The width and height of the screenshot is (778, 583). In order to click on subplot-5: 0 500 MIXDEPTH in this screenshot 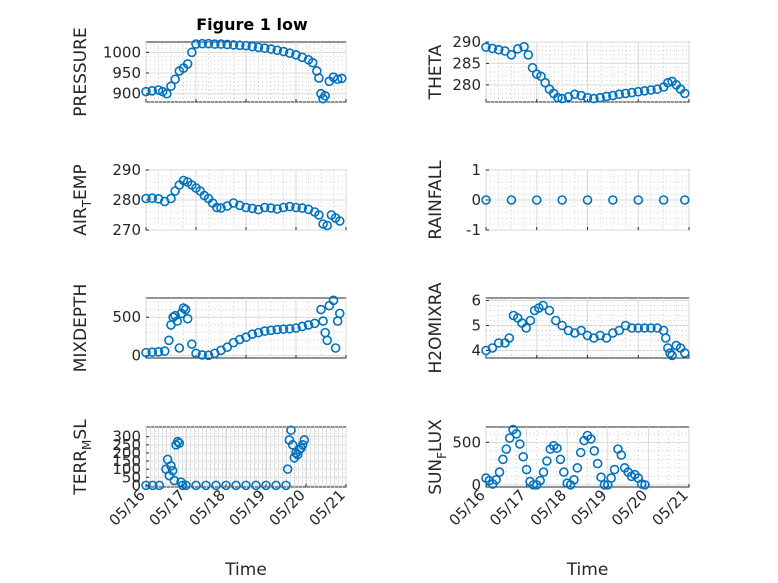, I will do `click(209, 328)`.